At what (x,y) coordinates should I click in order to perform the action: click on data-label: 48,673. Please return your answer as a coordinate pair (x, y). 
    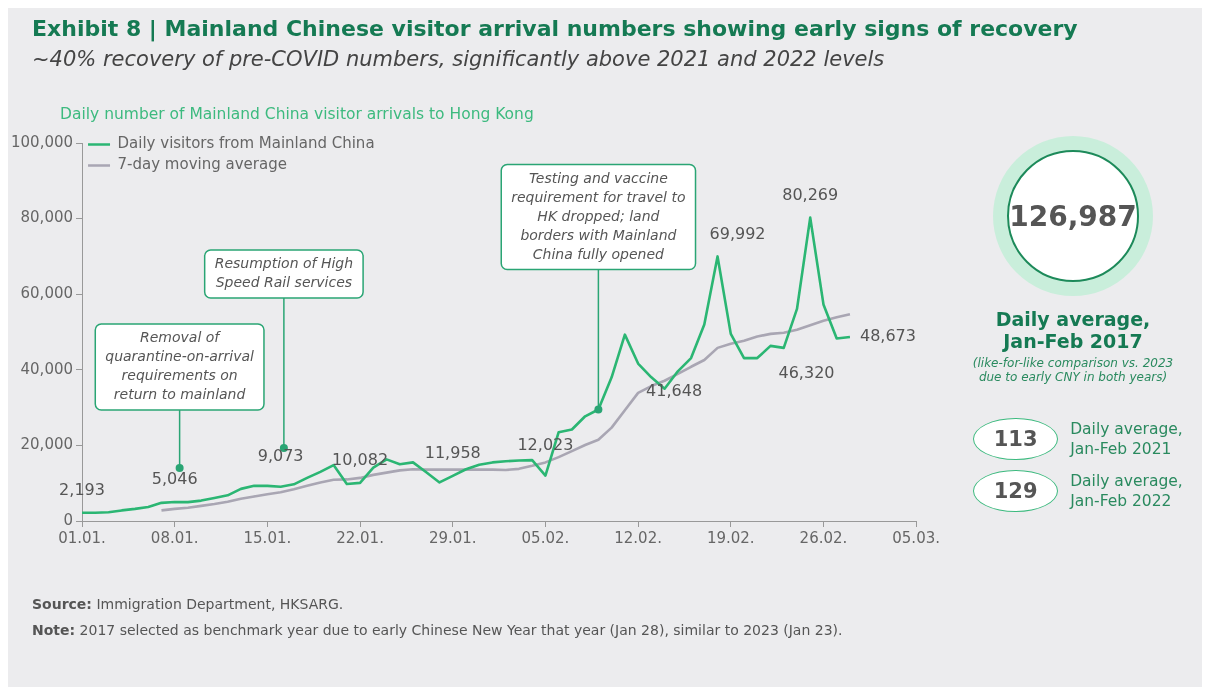
    Looking at the image, I should click on (887, 336).